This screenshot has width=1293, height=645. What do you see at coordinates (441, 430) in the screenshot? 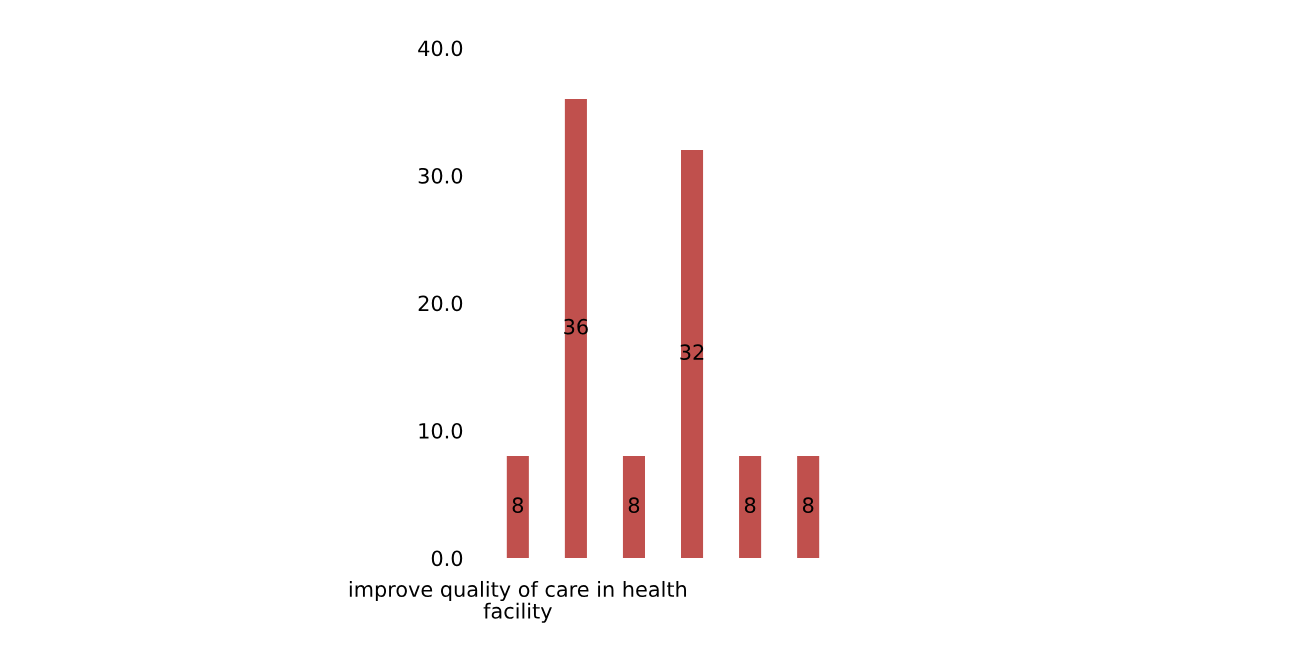
I see `y-tick-label: 10.0` at bounding box center [441, 430].